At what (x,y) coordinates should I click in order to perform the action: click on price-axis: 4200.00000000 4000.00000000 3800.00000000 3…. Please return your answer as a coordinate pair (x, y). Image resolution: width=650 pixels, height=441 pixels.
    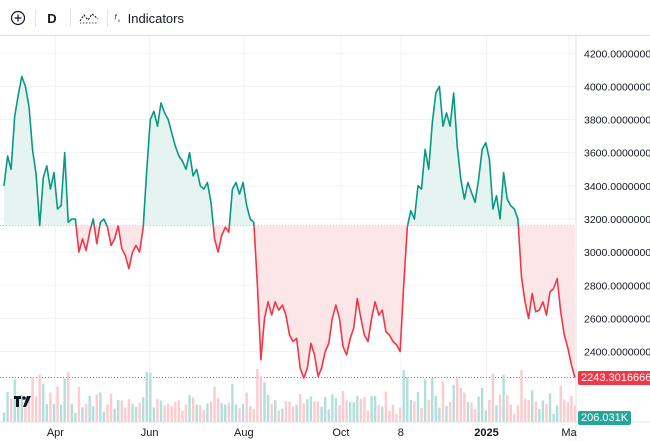
    Looking at the image, I should click on (612, 238).